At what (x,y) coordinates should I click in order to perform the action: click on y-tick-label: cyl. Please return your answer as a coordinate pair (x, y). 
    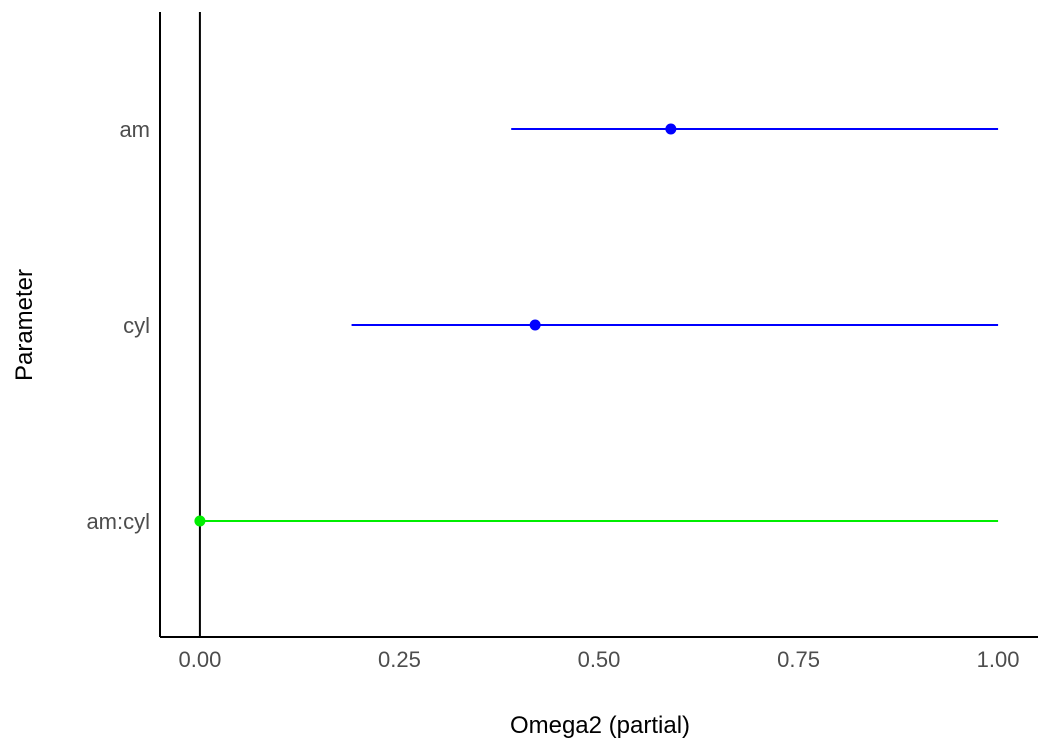
    Looking at the image, I should click on (136, 325).